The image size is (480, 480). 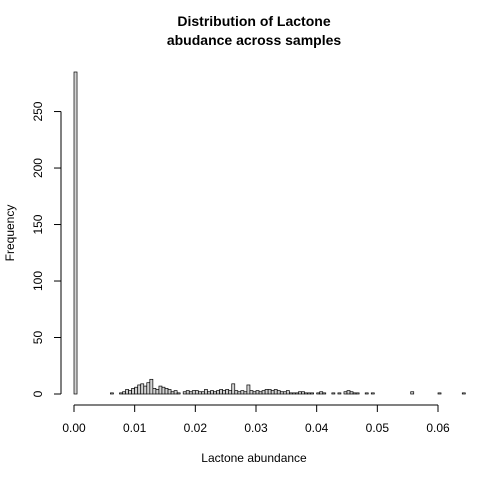 What do you see at coordinates (38, 393) in the screenshot?
I see `y-tick-label: 0` at bounding box center [38, 393].